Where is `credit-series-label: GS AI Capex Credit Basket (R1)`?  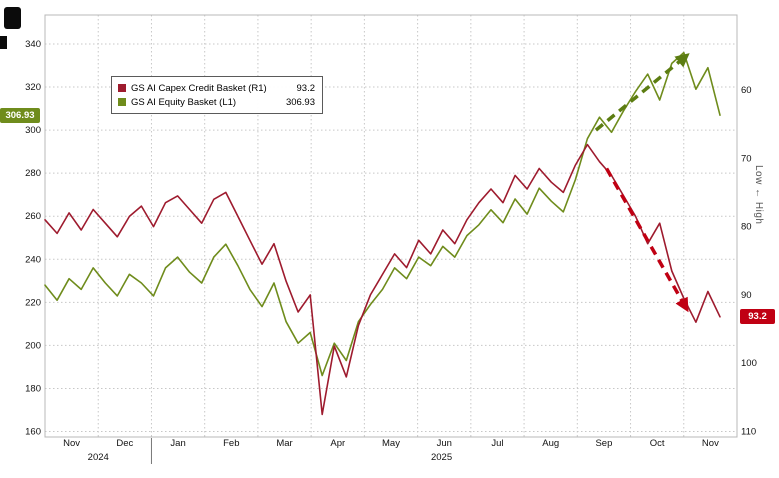
credit-series-label: GS AI Capex Credit Basket (R1) is located at coordinates (199, 88).